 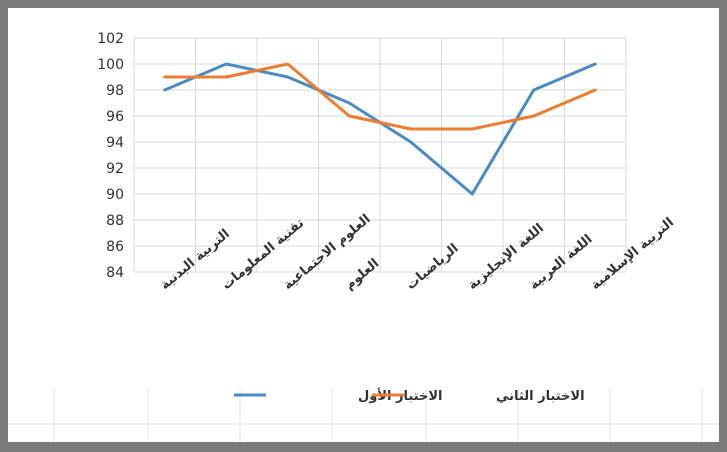 What do you see at coordinates (115, 91) in the screenshot?
I see `y-tick-label: 98` at bounding box center [115, 91].